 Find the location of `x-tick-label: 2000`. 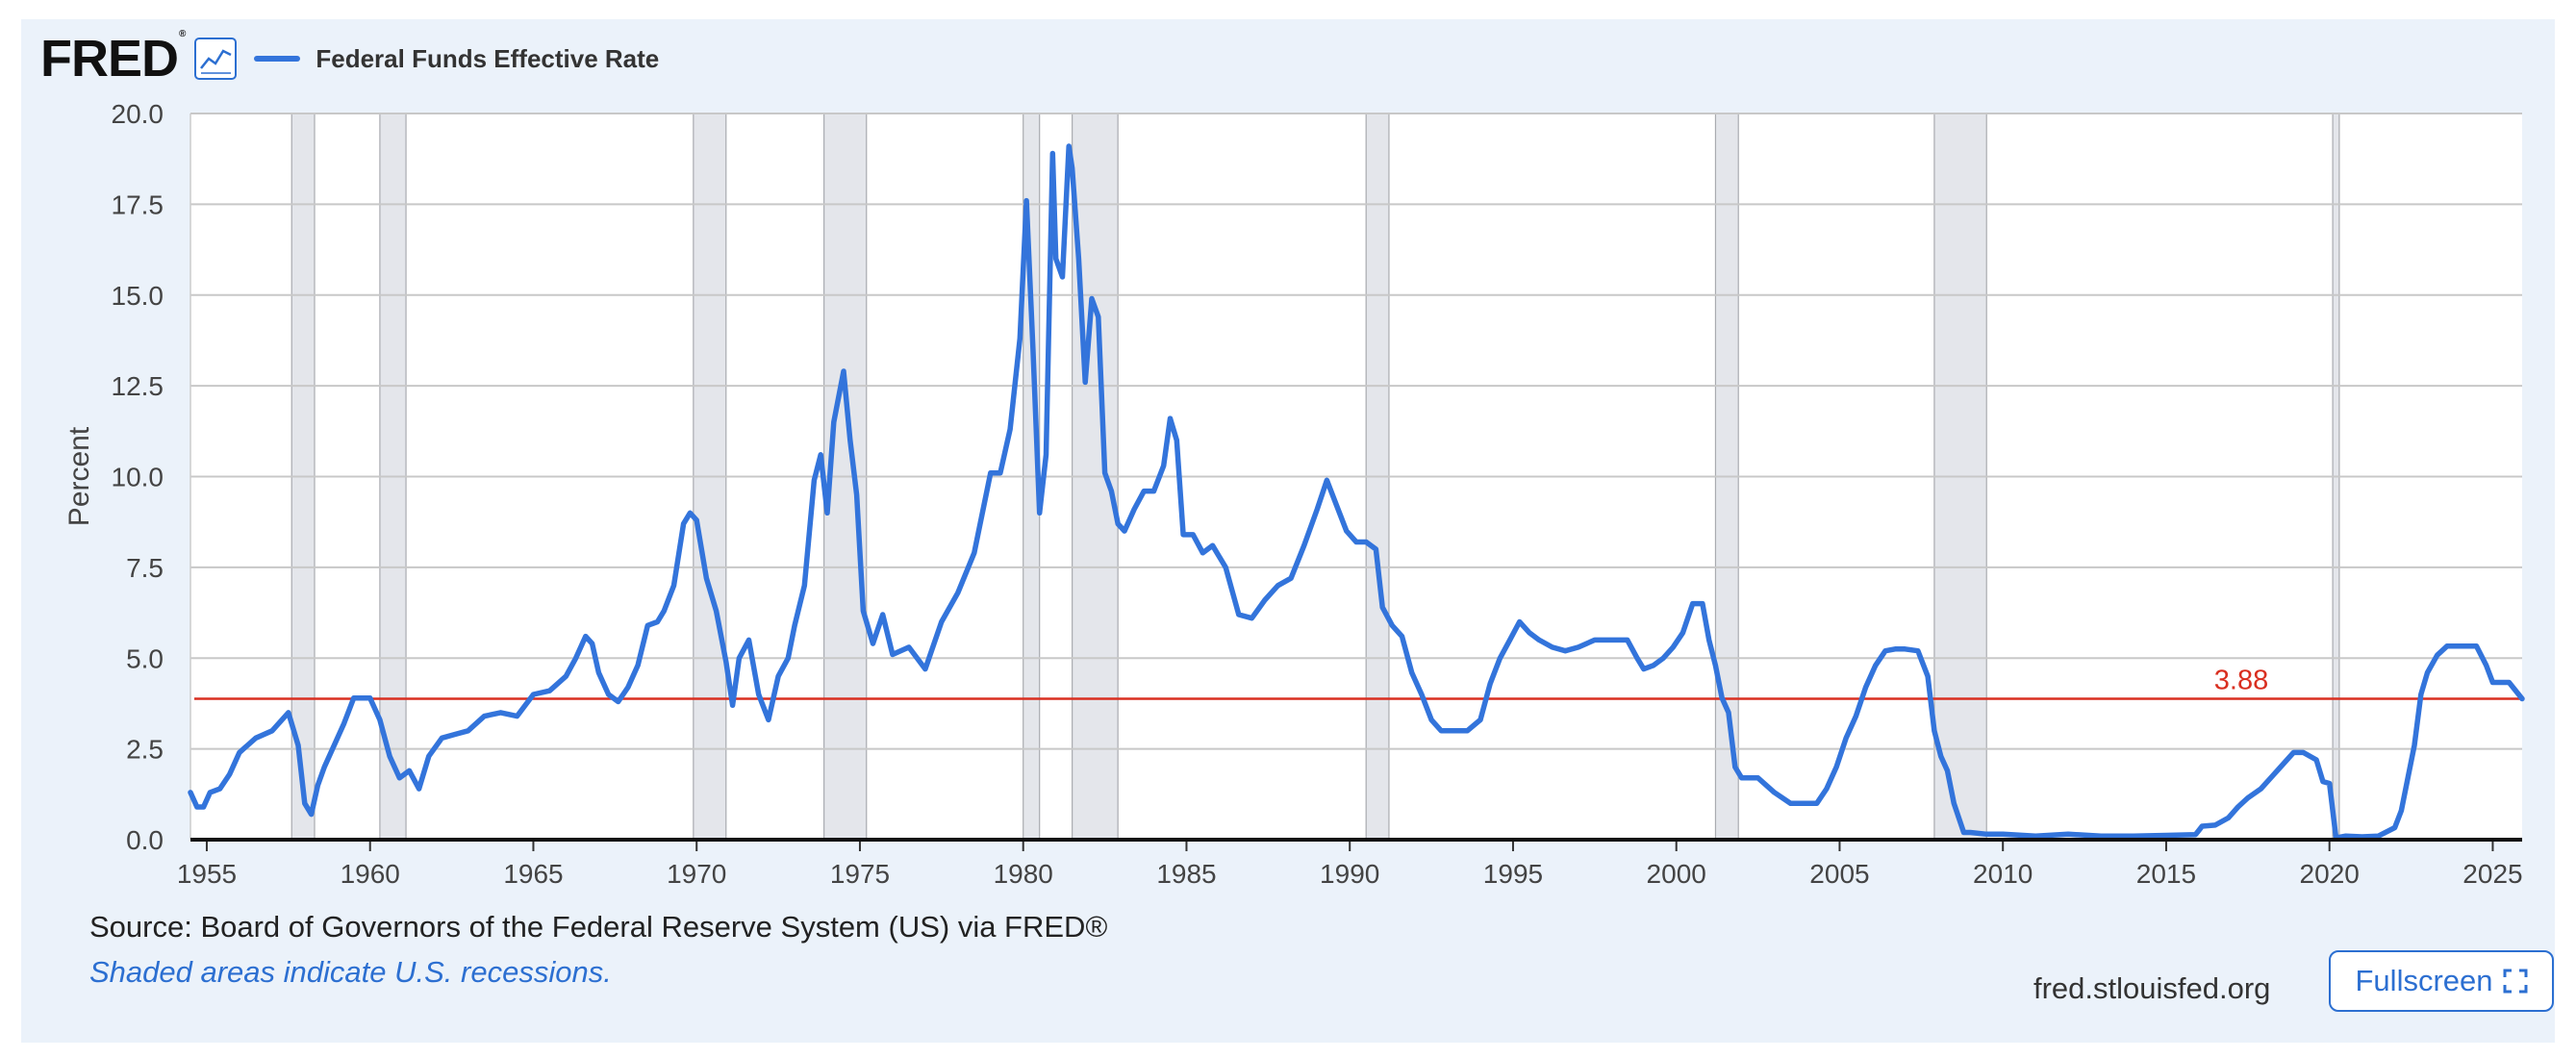

x-tick-label: 2000 is located at coordinates (1676, 874).